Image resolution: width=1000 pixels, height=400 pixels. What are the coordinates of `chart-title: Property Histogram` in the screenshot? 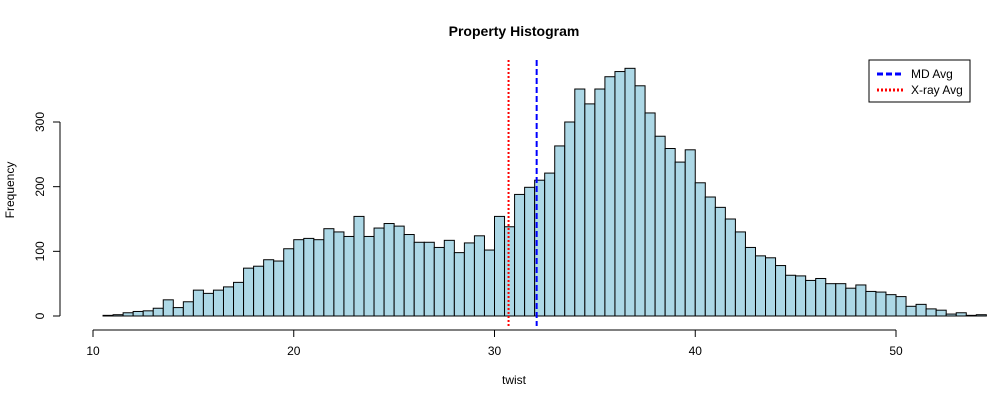 It's located at (514, 31).